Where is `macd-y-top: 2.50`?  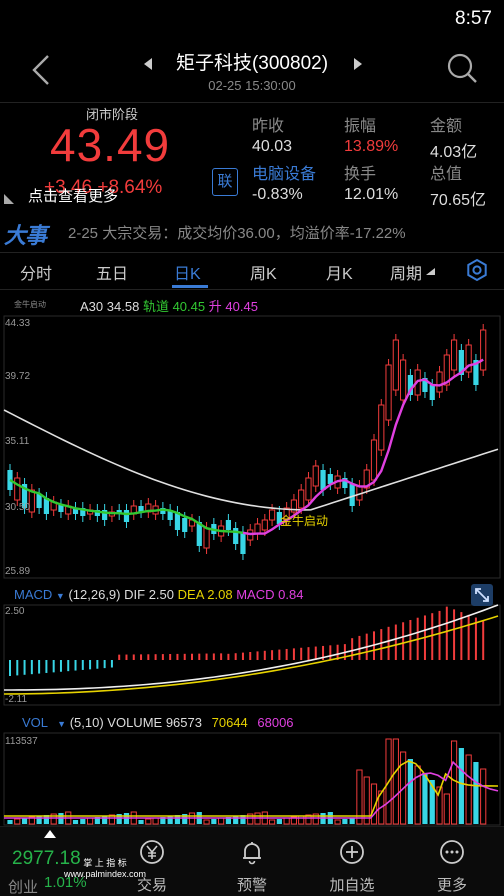 macd-y-top: 2.50 is located at coordinates (15, 611).